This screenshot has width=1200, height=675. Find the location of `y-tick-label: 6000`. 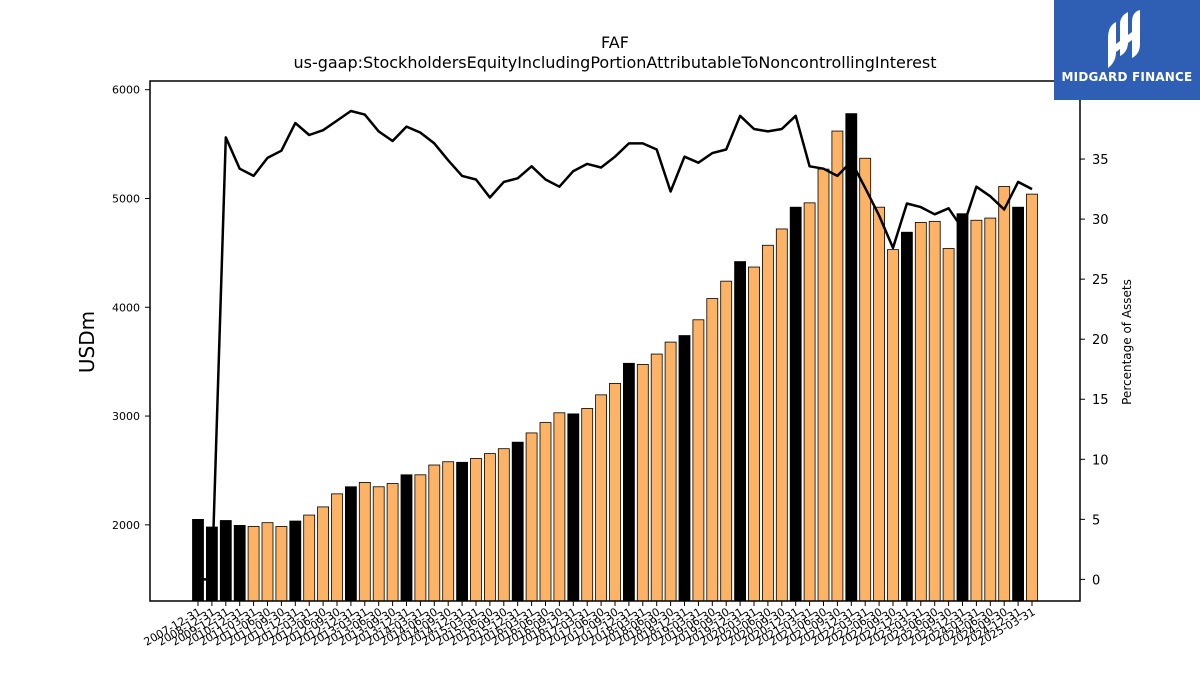

y-tick-label: 6000 is located at coordinates (126, 90).